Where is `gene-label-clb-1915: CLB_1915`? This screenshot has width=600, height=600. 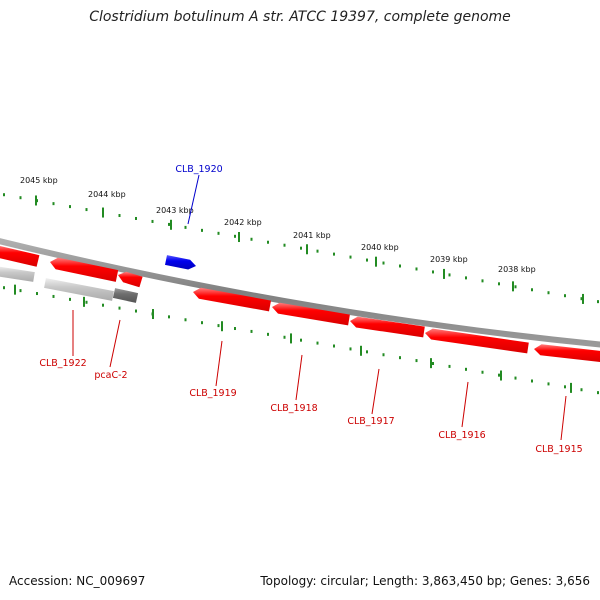 gene-label-clb-1915: CLB_1915 is located at coordinates (558, 449).